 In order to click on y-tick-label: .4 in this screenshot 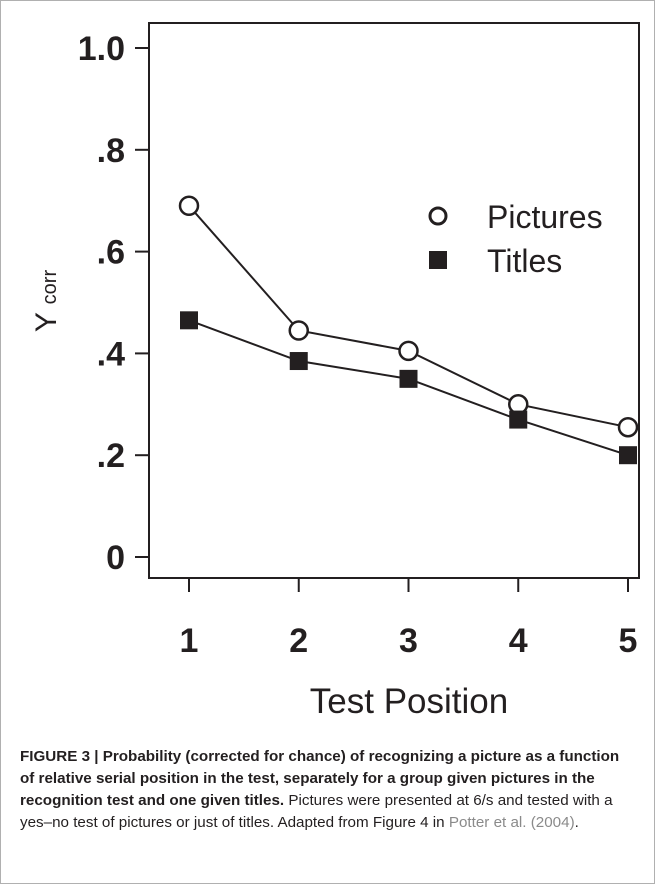, I will do `click(111, 354)`.